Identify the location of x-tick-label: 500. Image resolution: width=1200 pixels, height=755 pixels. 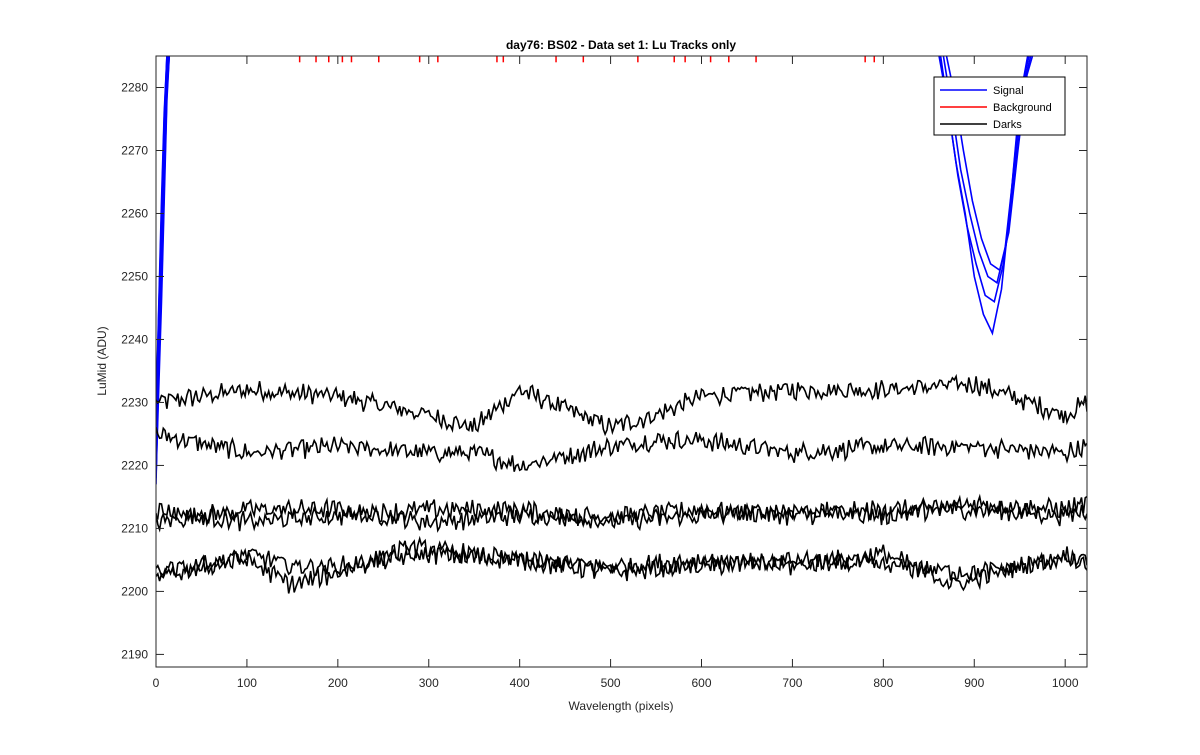
(611, 683).